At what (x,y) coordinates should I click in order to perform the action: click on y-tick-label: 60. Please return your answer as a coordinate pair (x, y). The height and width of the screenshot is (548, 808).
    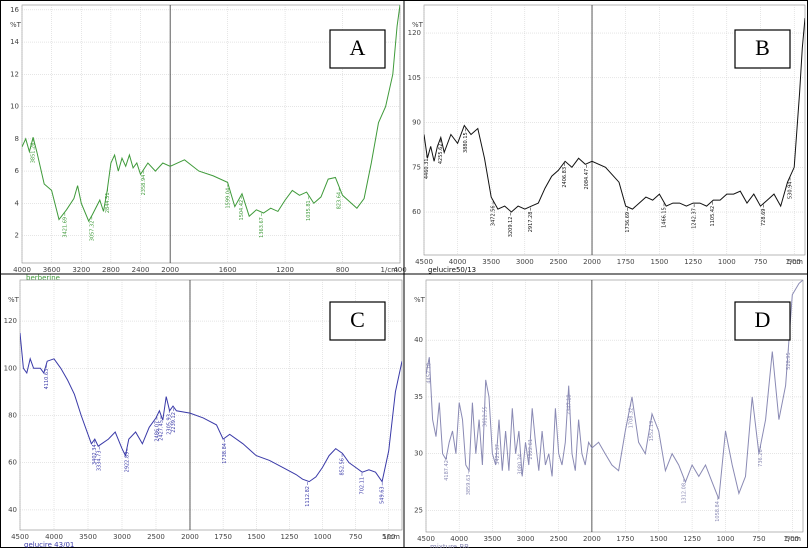
    Looking at the image, I should click on (12, 463).